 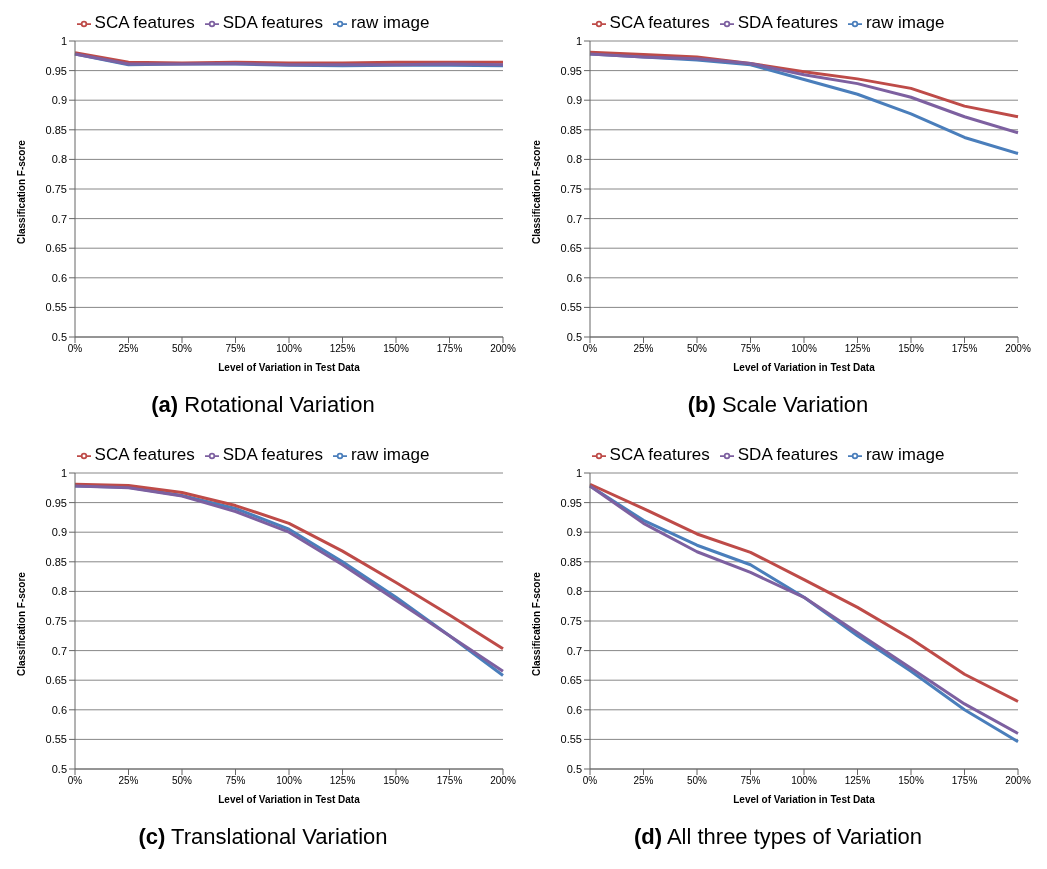 I want to click on text: (a) Rotational Variation, so click(x=263, y=405).